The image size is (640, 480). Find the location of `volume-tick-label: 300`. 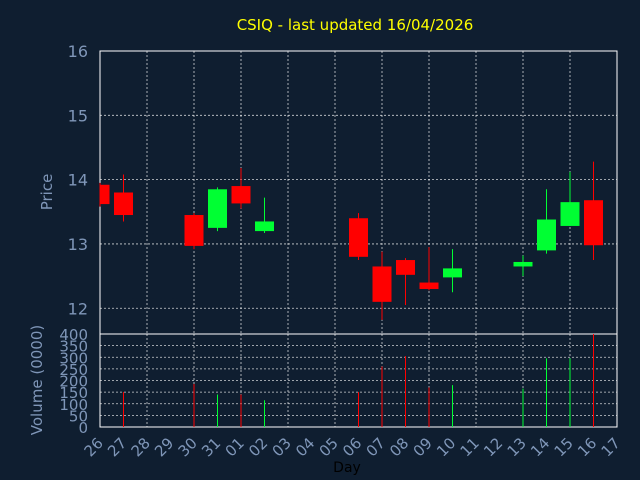

volume-tick-label: 300 is located at coordinates (73, 358).